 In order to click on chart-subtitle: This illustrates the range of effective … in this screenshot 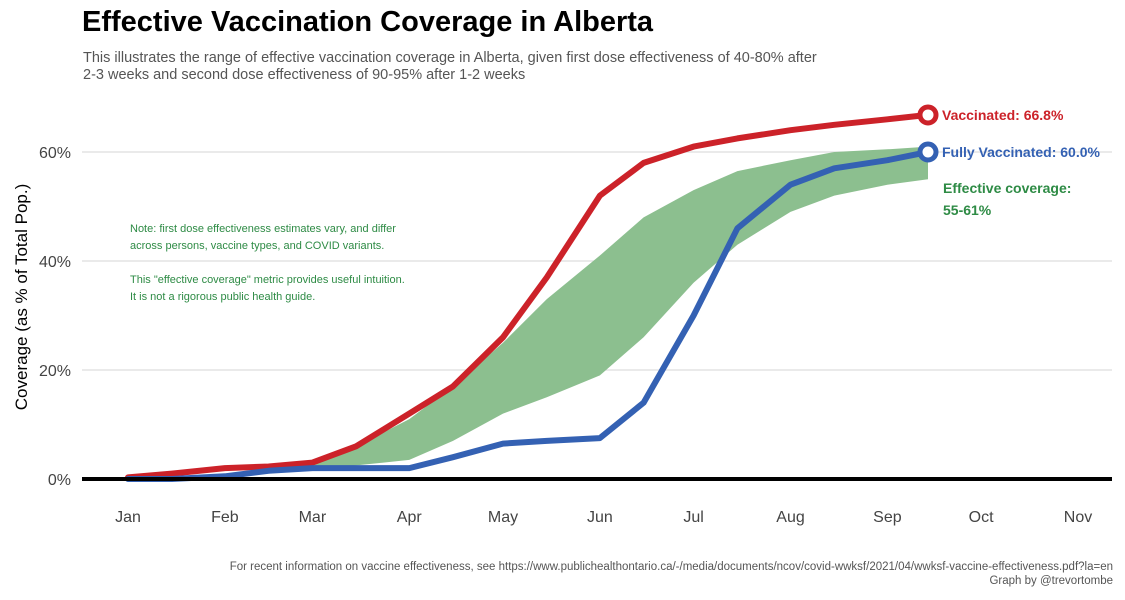, I will do `click(450, 66)`.